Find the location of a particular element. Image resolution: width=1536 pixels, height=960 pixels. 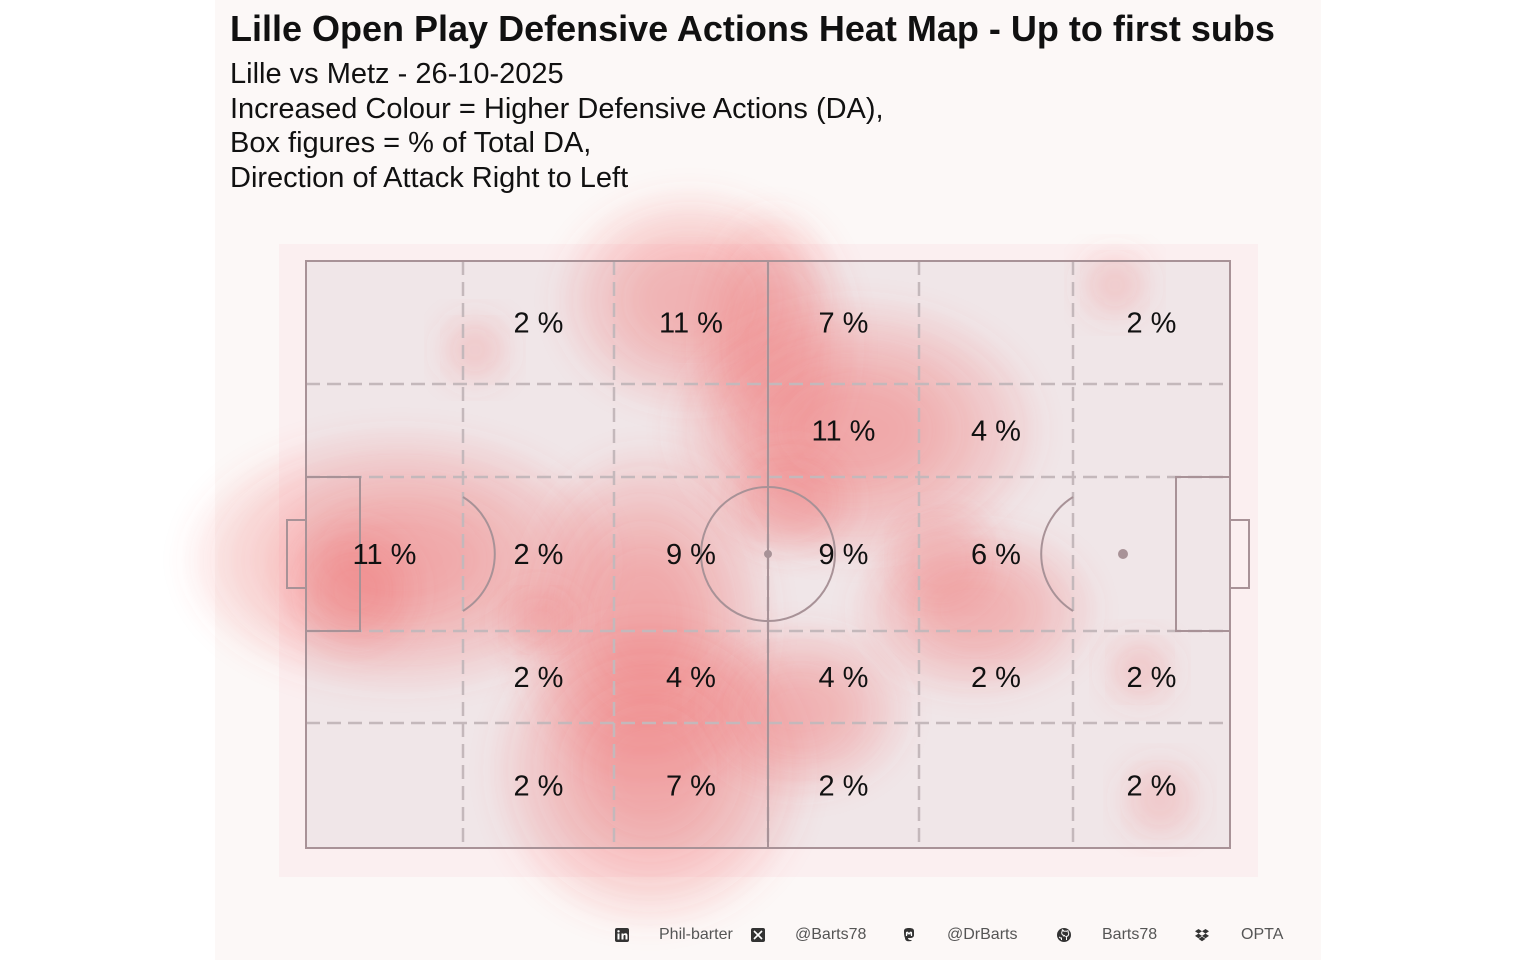

zone-label-r1-c3: 11 % is located at coordinates (844, 432).